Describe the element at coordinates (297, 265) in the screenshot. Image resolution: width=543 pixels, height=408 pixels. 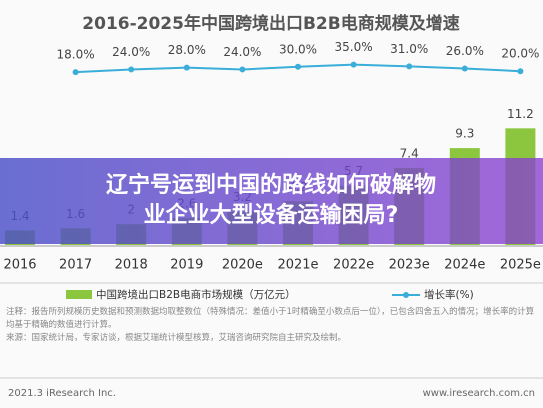
I see `x-tick-label: 2021e` at that location.